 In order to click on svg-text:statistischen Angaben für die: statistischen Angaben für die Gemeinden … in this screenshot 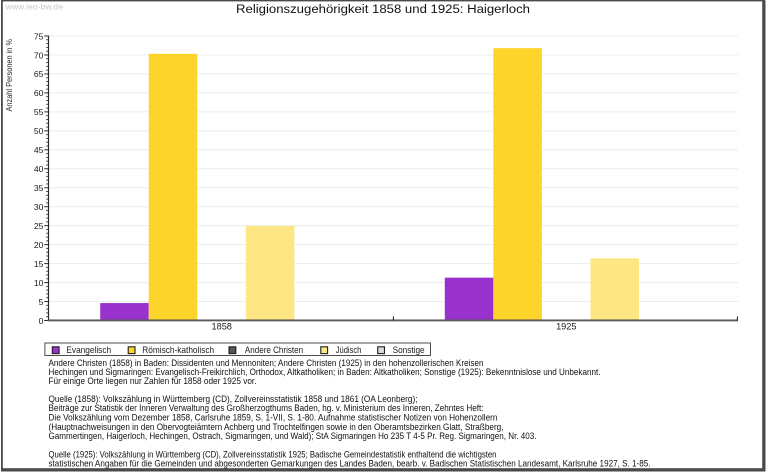, I will do `click(350, 463)`.